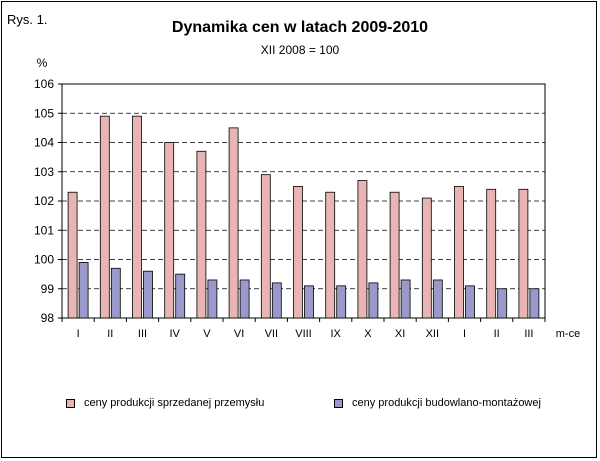 This screenshot has width=600, height=461. Describe the element at coordinates (432, 334) in the screenshot. I see `x-tick-label: XII` at that location.